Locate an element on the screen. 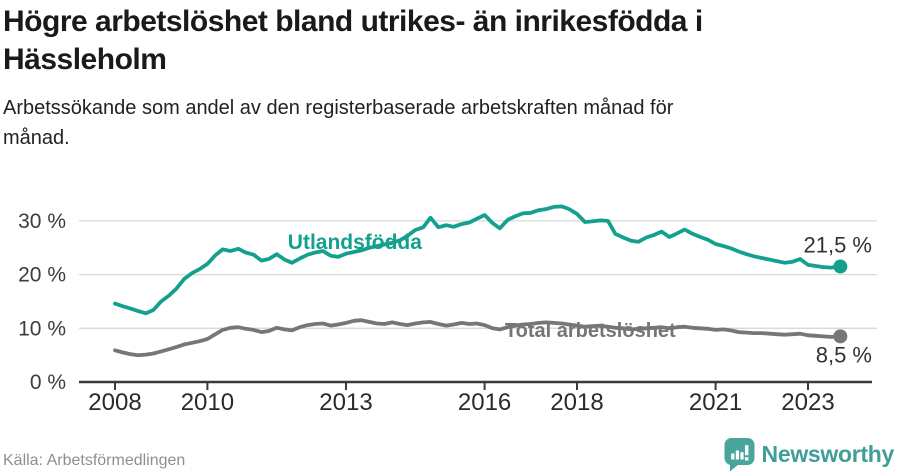  newsworthy-wordmark: Newsworthy is located at coordinates (828, 454).